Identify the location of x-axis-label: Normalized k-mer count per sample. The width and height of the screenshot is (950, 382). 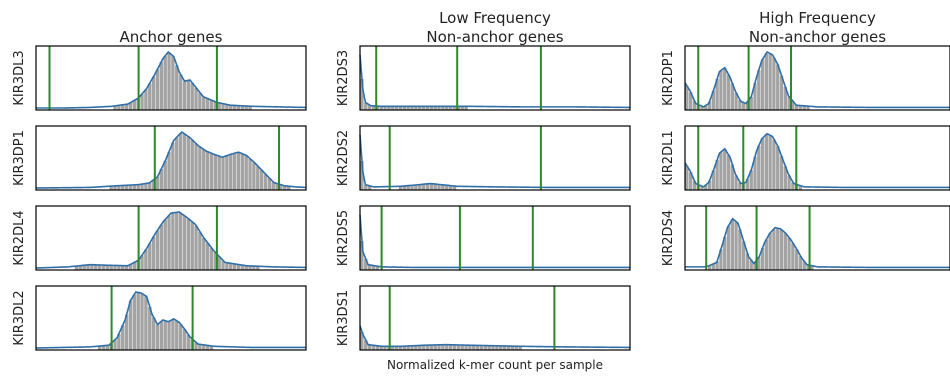
(495, 365).